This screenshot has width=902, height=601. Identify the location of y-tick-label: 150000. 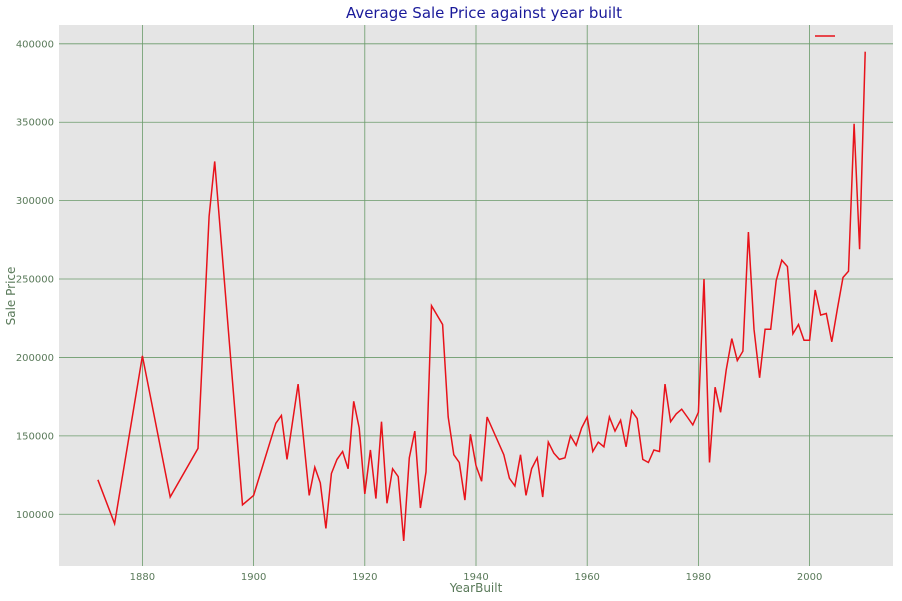
(35, 436).